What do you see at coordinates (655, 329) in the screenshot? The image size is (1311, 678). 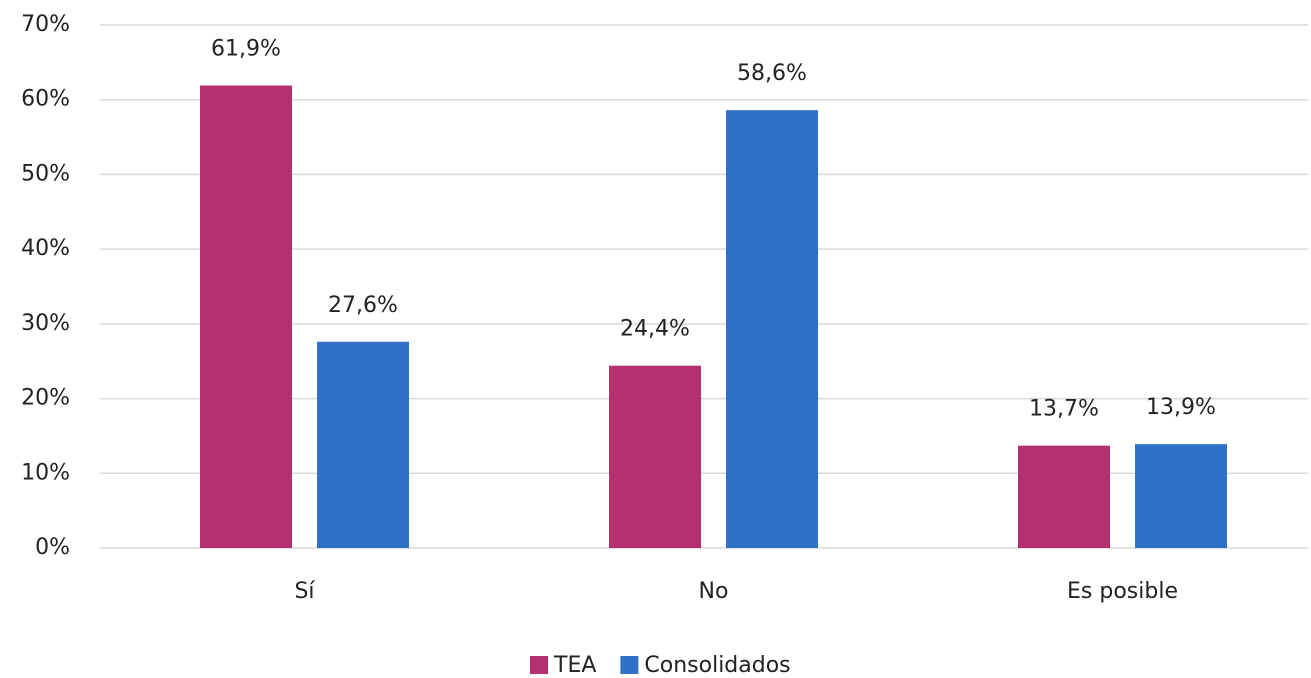 I see `data-label: 24,4%` at bounding box center [655, 329].